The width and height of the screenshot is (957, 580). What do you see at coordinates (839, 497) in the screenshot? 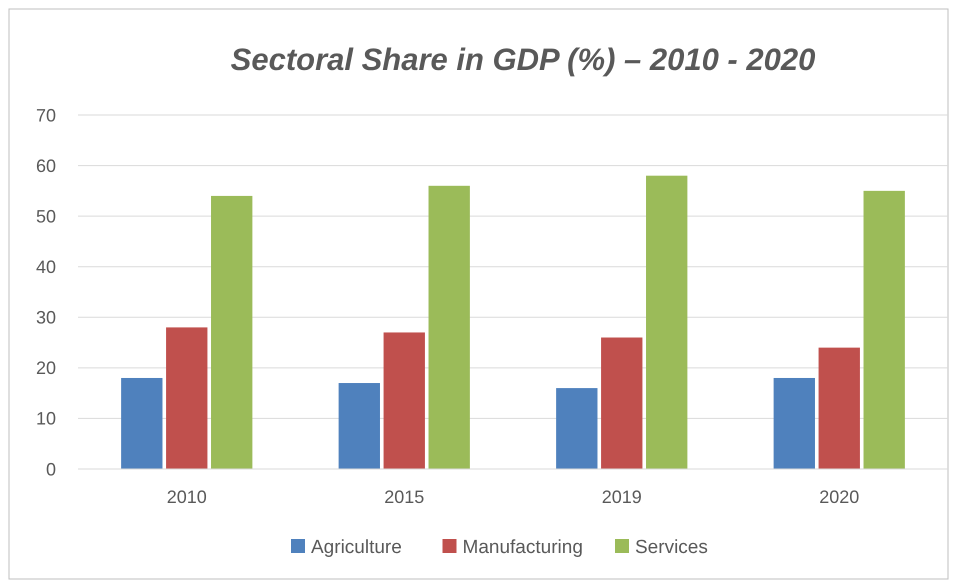
I see `x-tick-label: 2020` at bounding box center [839, 497].